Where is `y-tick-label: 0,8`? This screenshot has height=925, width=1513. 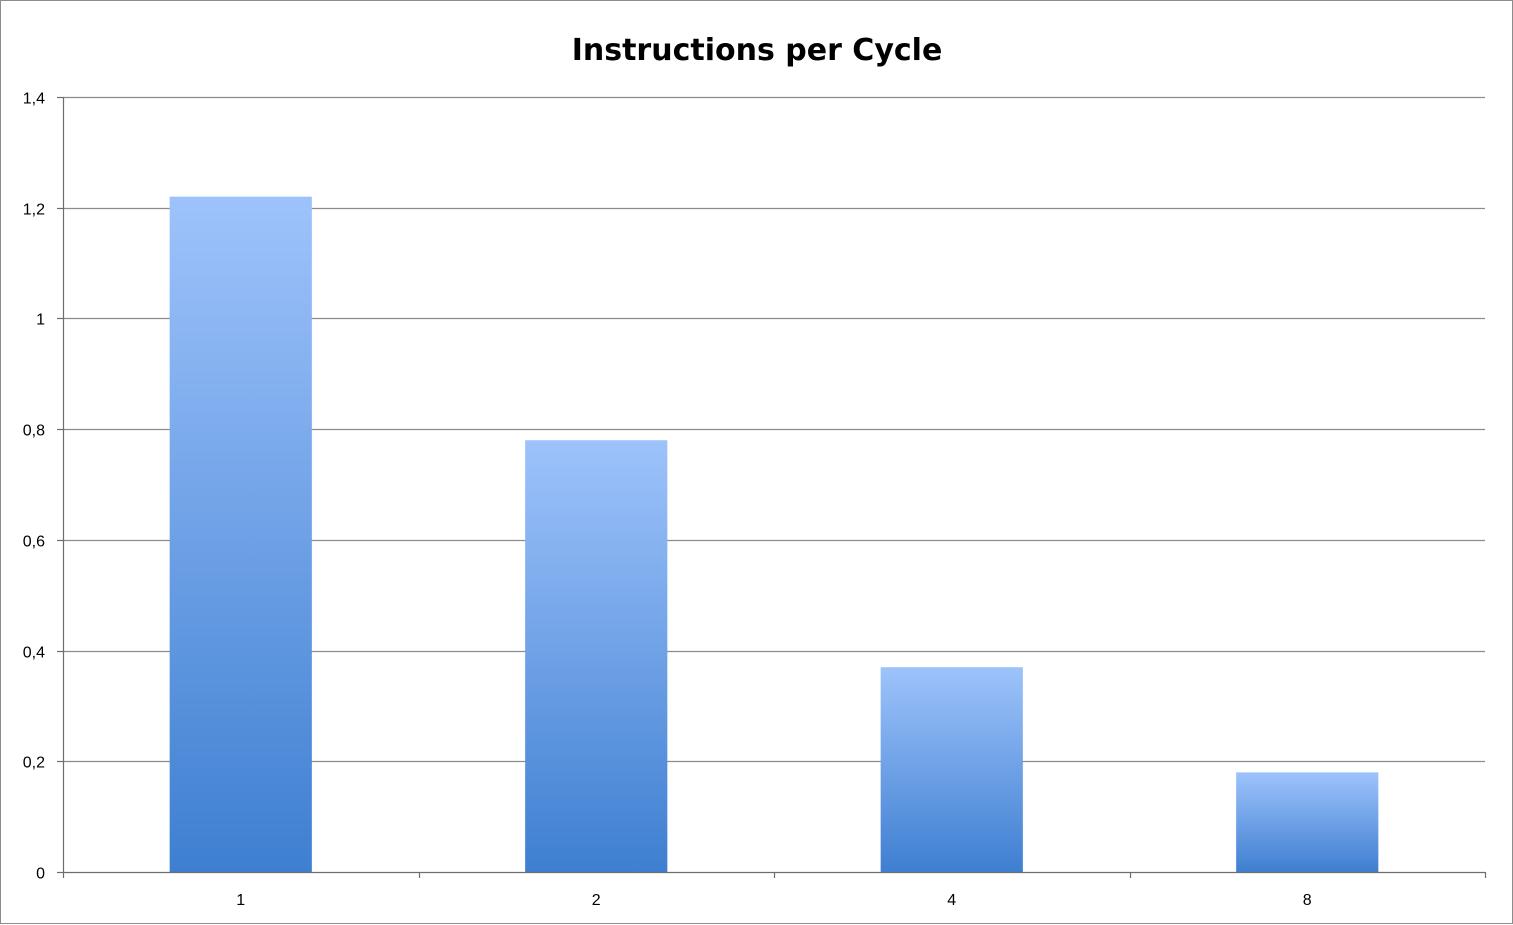 y-tick-label: 0,8 is located at coordinates (34, 431).